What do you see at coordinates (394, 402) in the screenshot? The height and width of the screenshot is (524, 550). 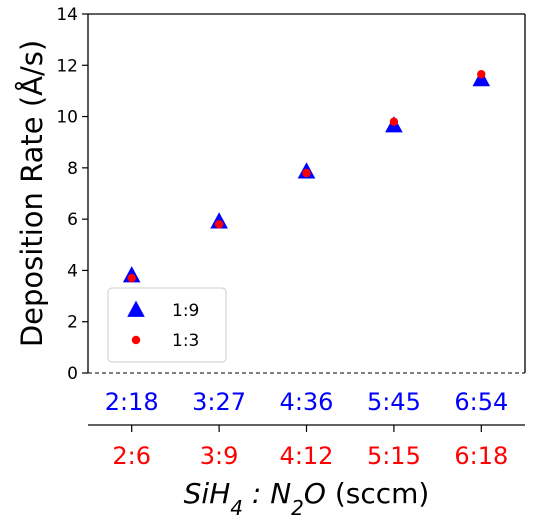 I see `x-category-label-top: 5:45` at bounding box center [394, 402].